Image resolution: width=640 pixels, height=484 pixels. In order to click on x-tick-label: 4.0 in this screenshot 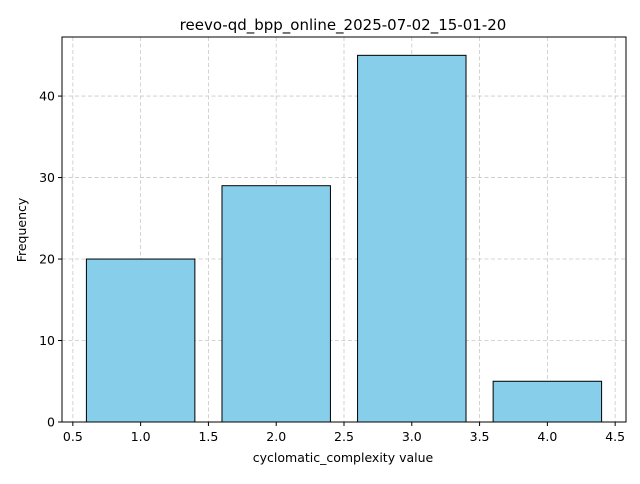, I will do `click(547, 436)`.